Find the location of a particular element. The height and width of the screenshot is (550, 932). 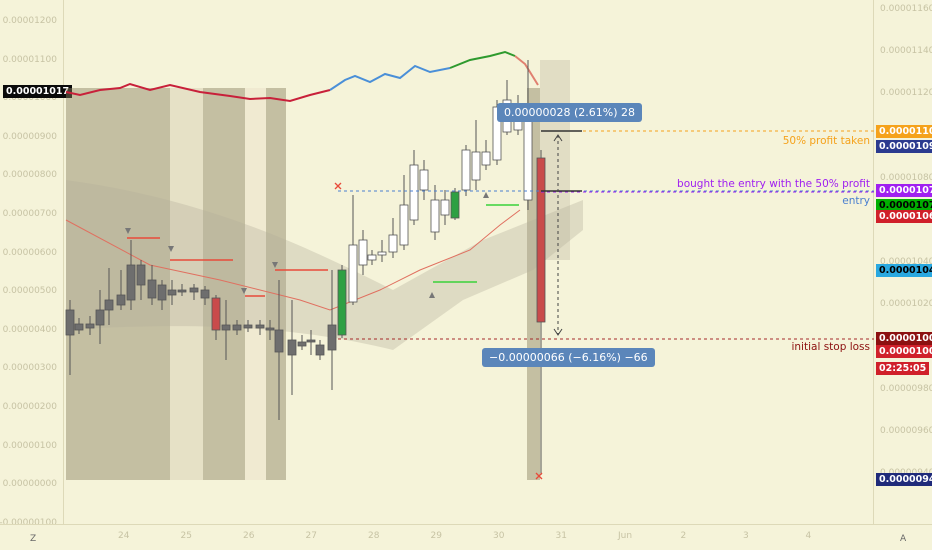

price-badge: 0.00001040 is located at coordinates (904, 270).